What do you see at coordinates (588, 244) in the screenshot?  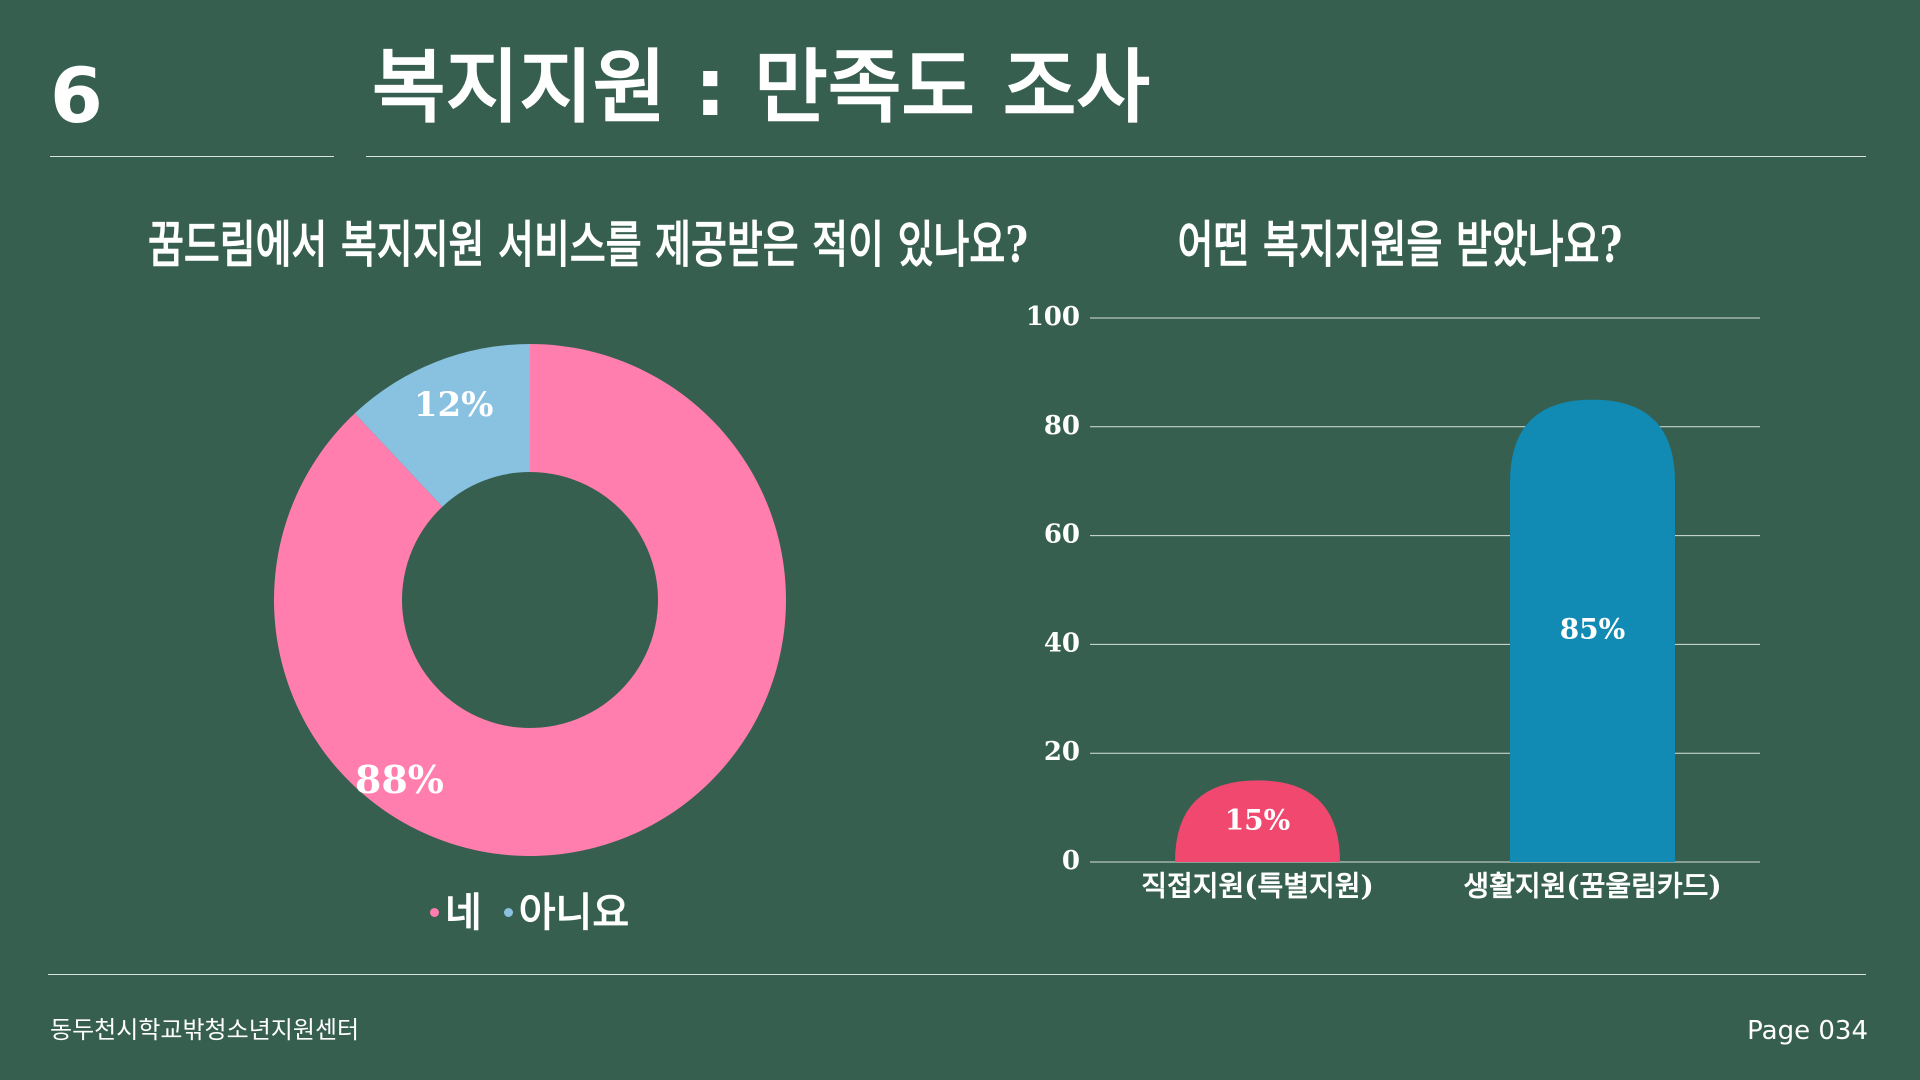 I see `donut-chart-title: 꿈드림에서 복지지원 서비스를 제공받은 적이 있나요?` at bounding box center [588, 244].